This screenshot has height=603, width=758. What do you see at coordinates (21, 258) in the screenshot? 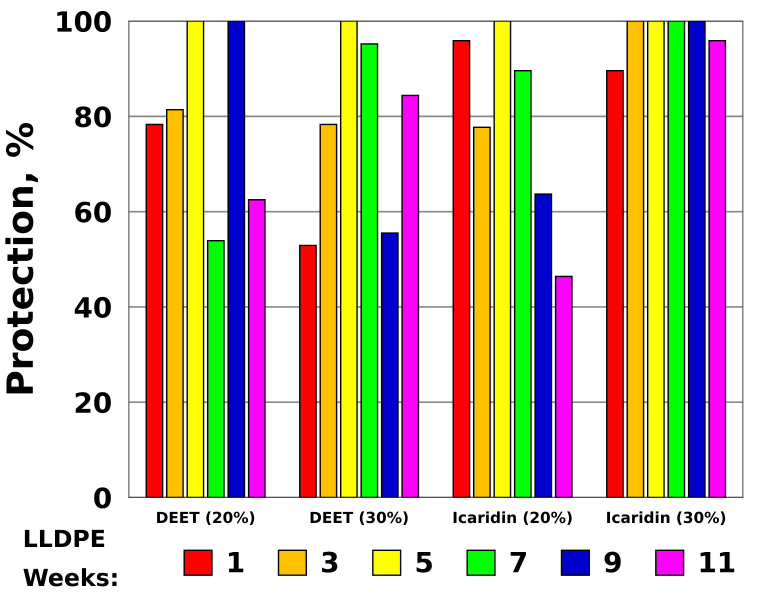
I see `y-axis-title: Protection, %` at bounding box center [21, 258].